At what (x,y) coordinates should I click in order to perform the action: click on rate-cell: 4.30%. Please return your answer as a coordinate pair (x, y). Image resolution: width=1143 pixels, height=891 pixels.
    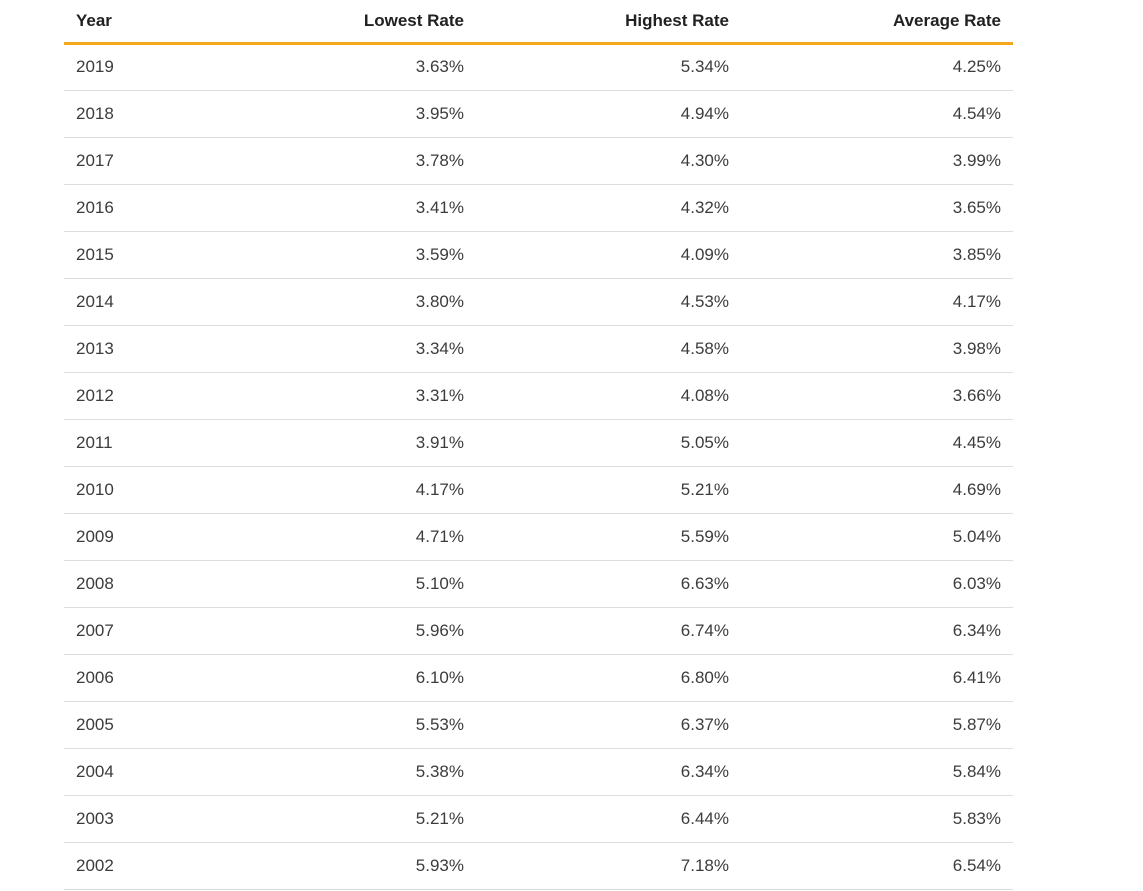
    Looking at the image, I should click on (608, 161).